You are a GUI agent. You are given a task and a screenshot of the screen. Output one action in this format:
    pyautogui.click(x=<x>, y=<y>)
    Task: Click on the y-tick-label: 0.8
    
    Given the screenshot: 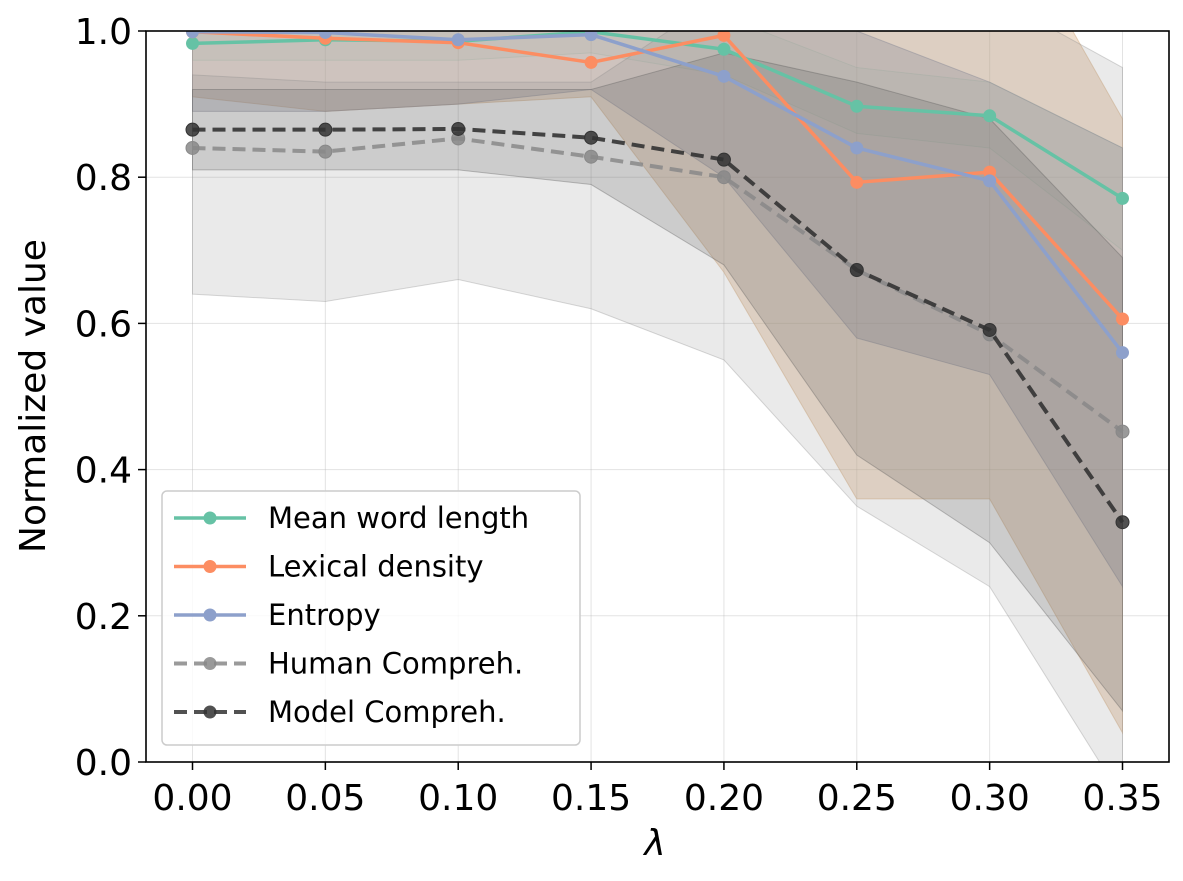 What is the action you would take?
    pyautogui.click(x=103, y=178)
    